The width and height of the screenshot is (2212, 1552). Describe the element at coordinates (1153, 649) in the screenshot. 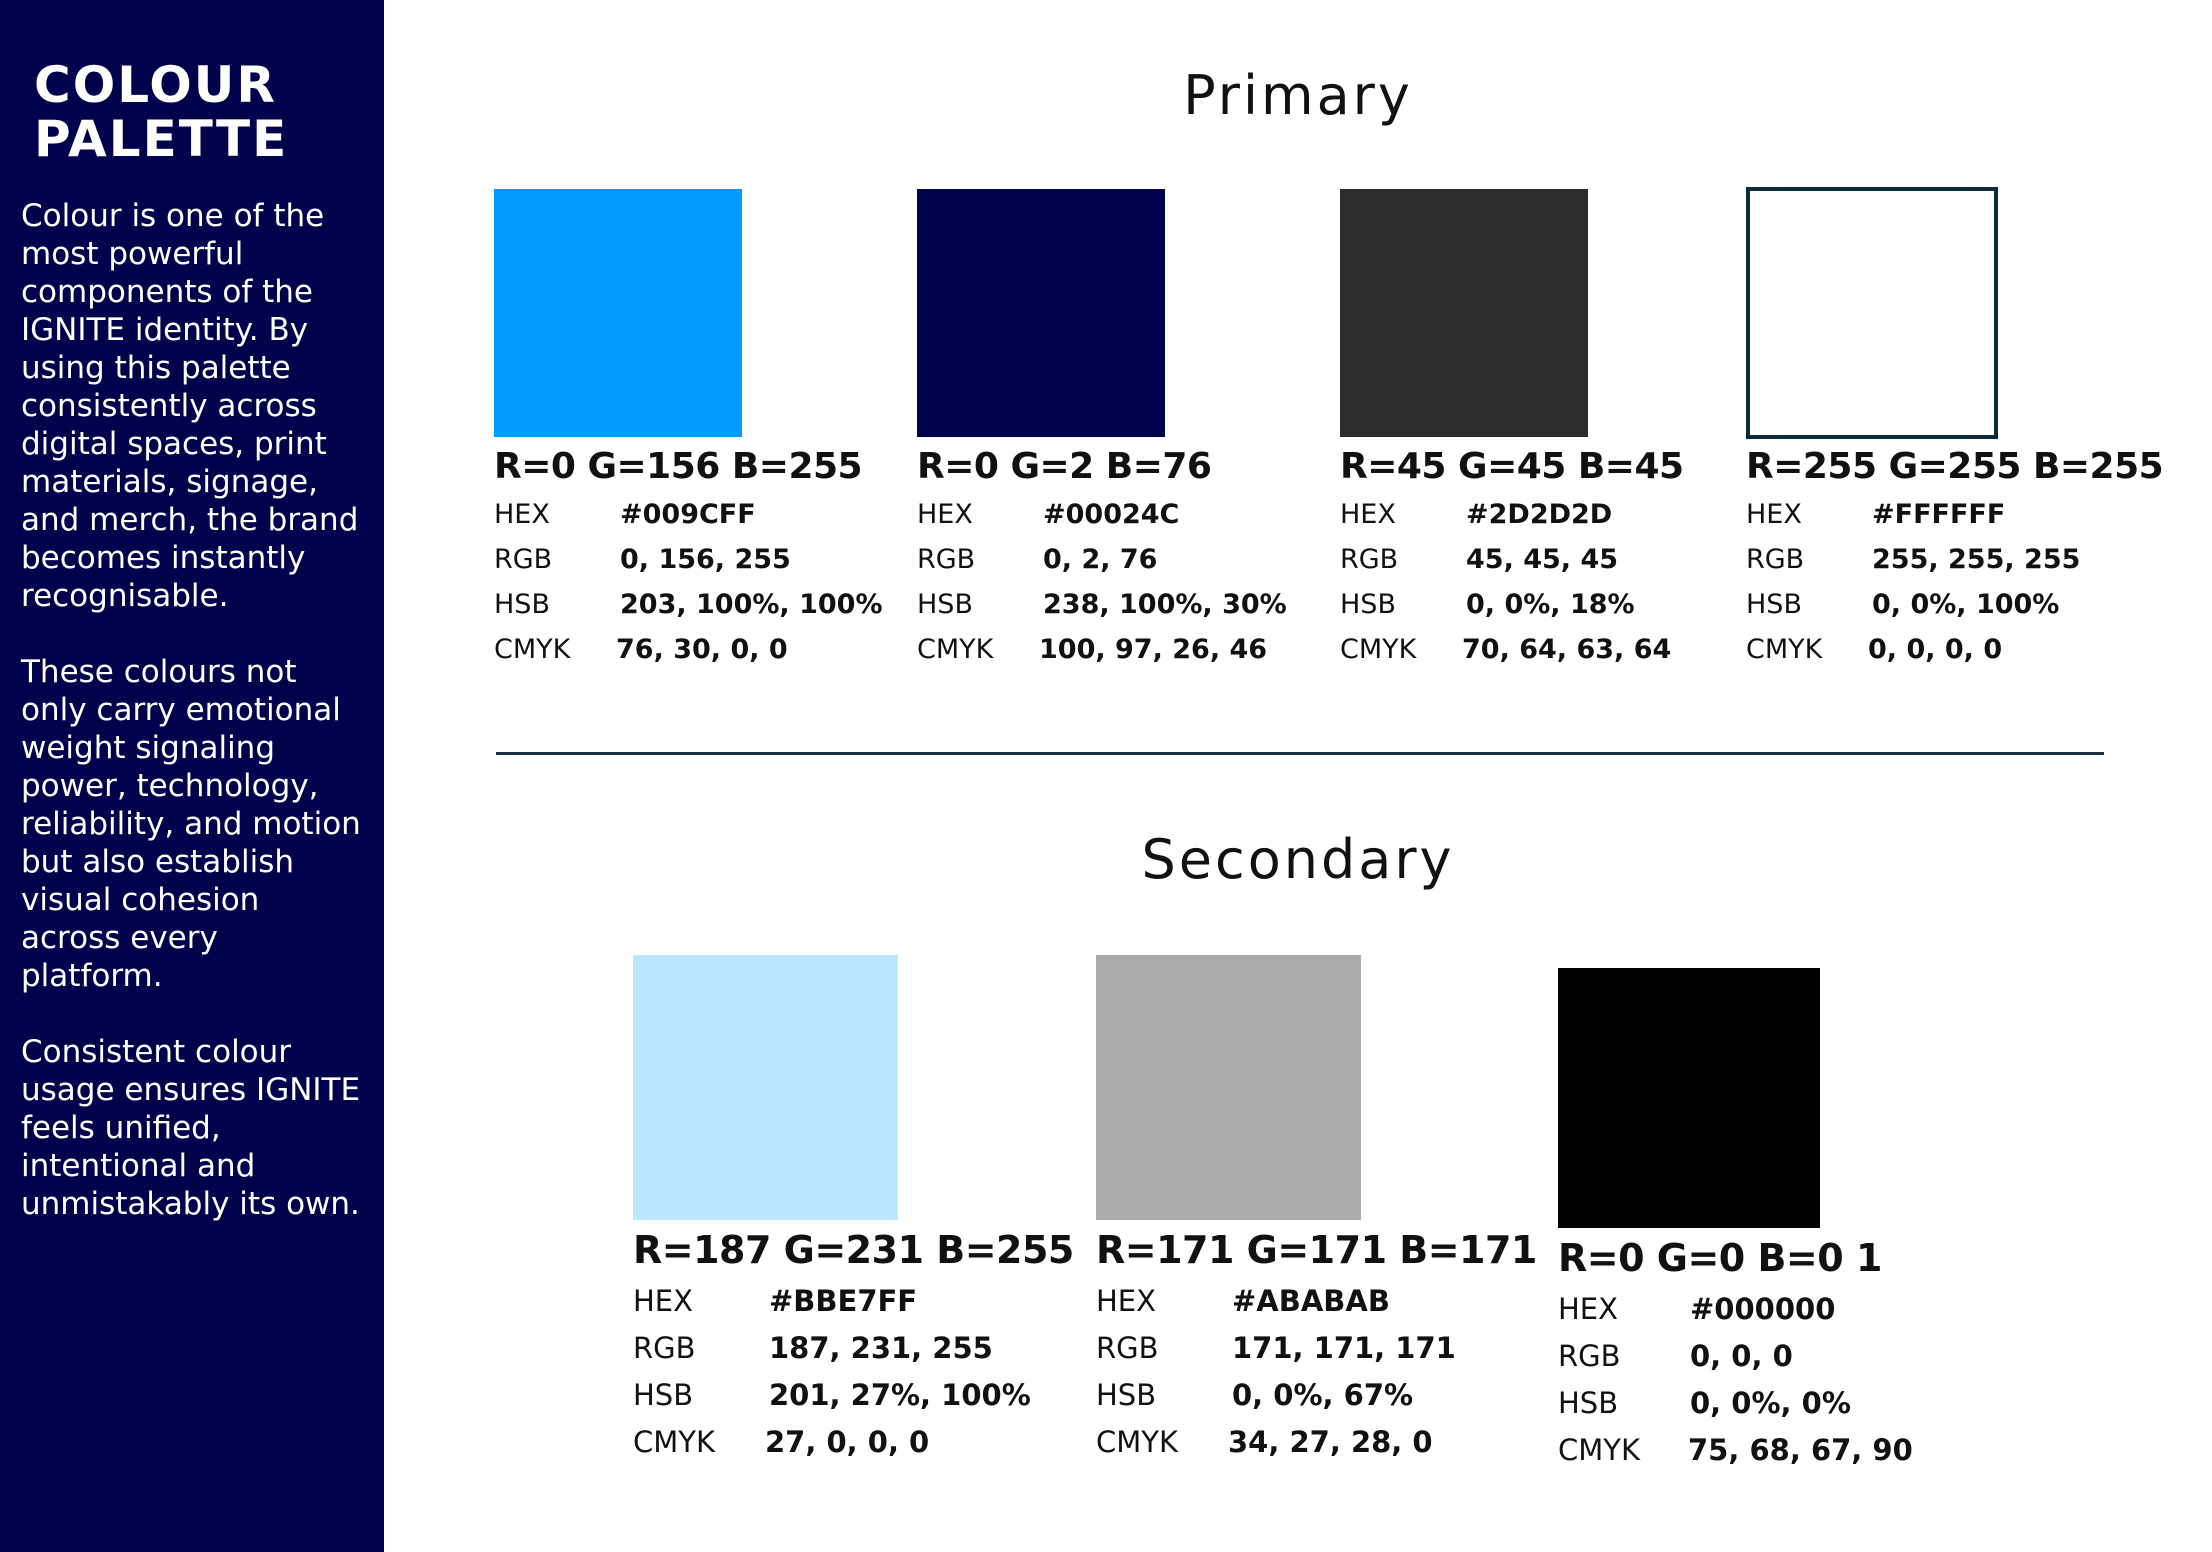

I see `cmyk-value: 100, 97, 26, 46` at that location.